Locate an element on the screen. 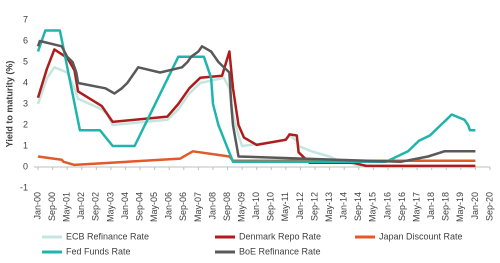  x-tick-label: Sep-02 is located at coordinates (96, 206).